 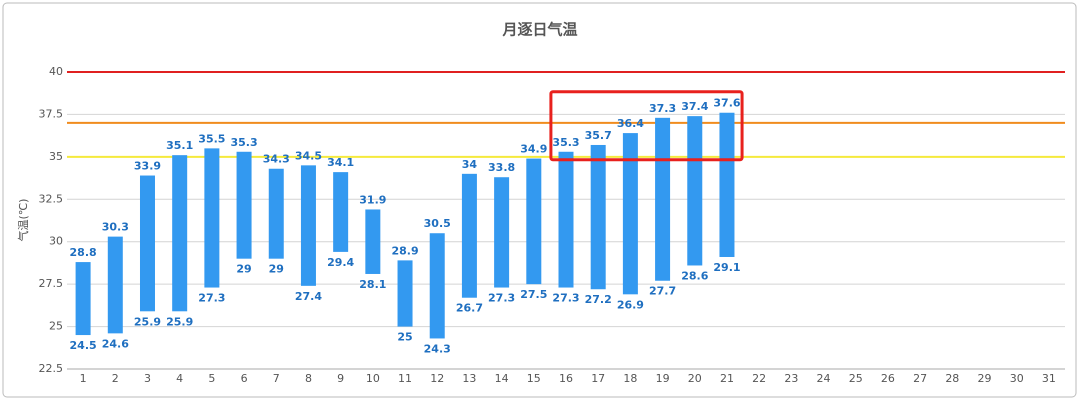 I want to click on x-tick-label: 24, so click(x=824, y=378).